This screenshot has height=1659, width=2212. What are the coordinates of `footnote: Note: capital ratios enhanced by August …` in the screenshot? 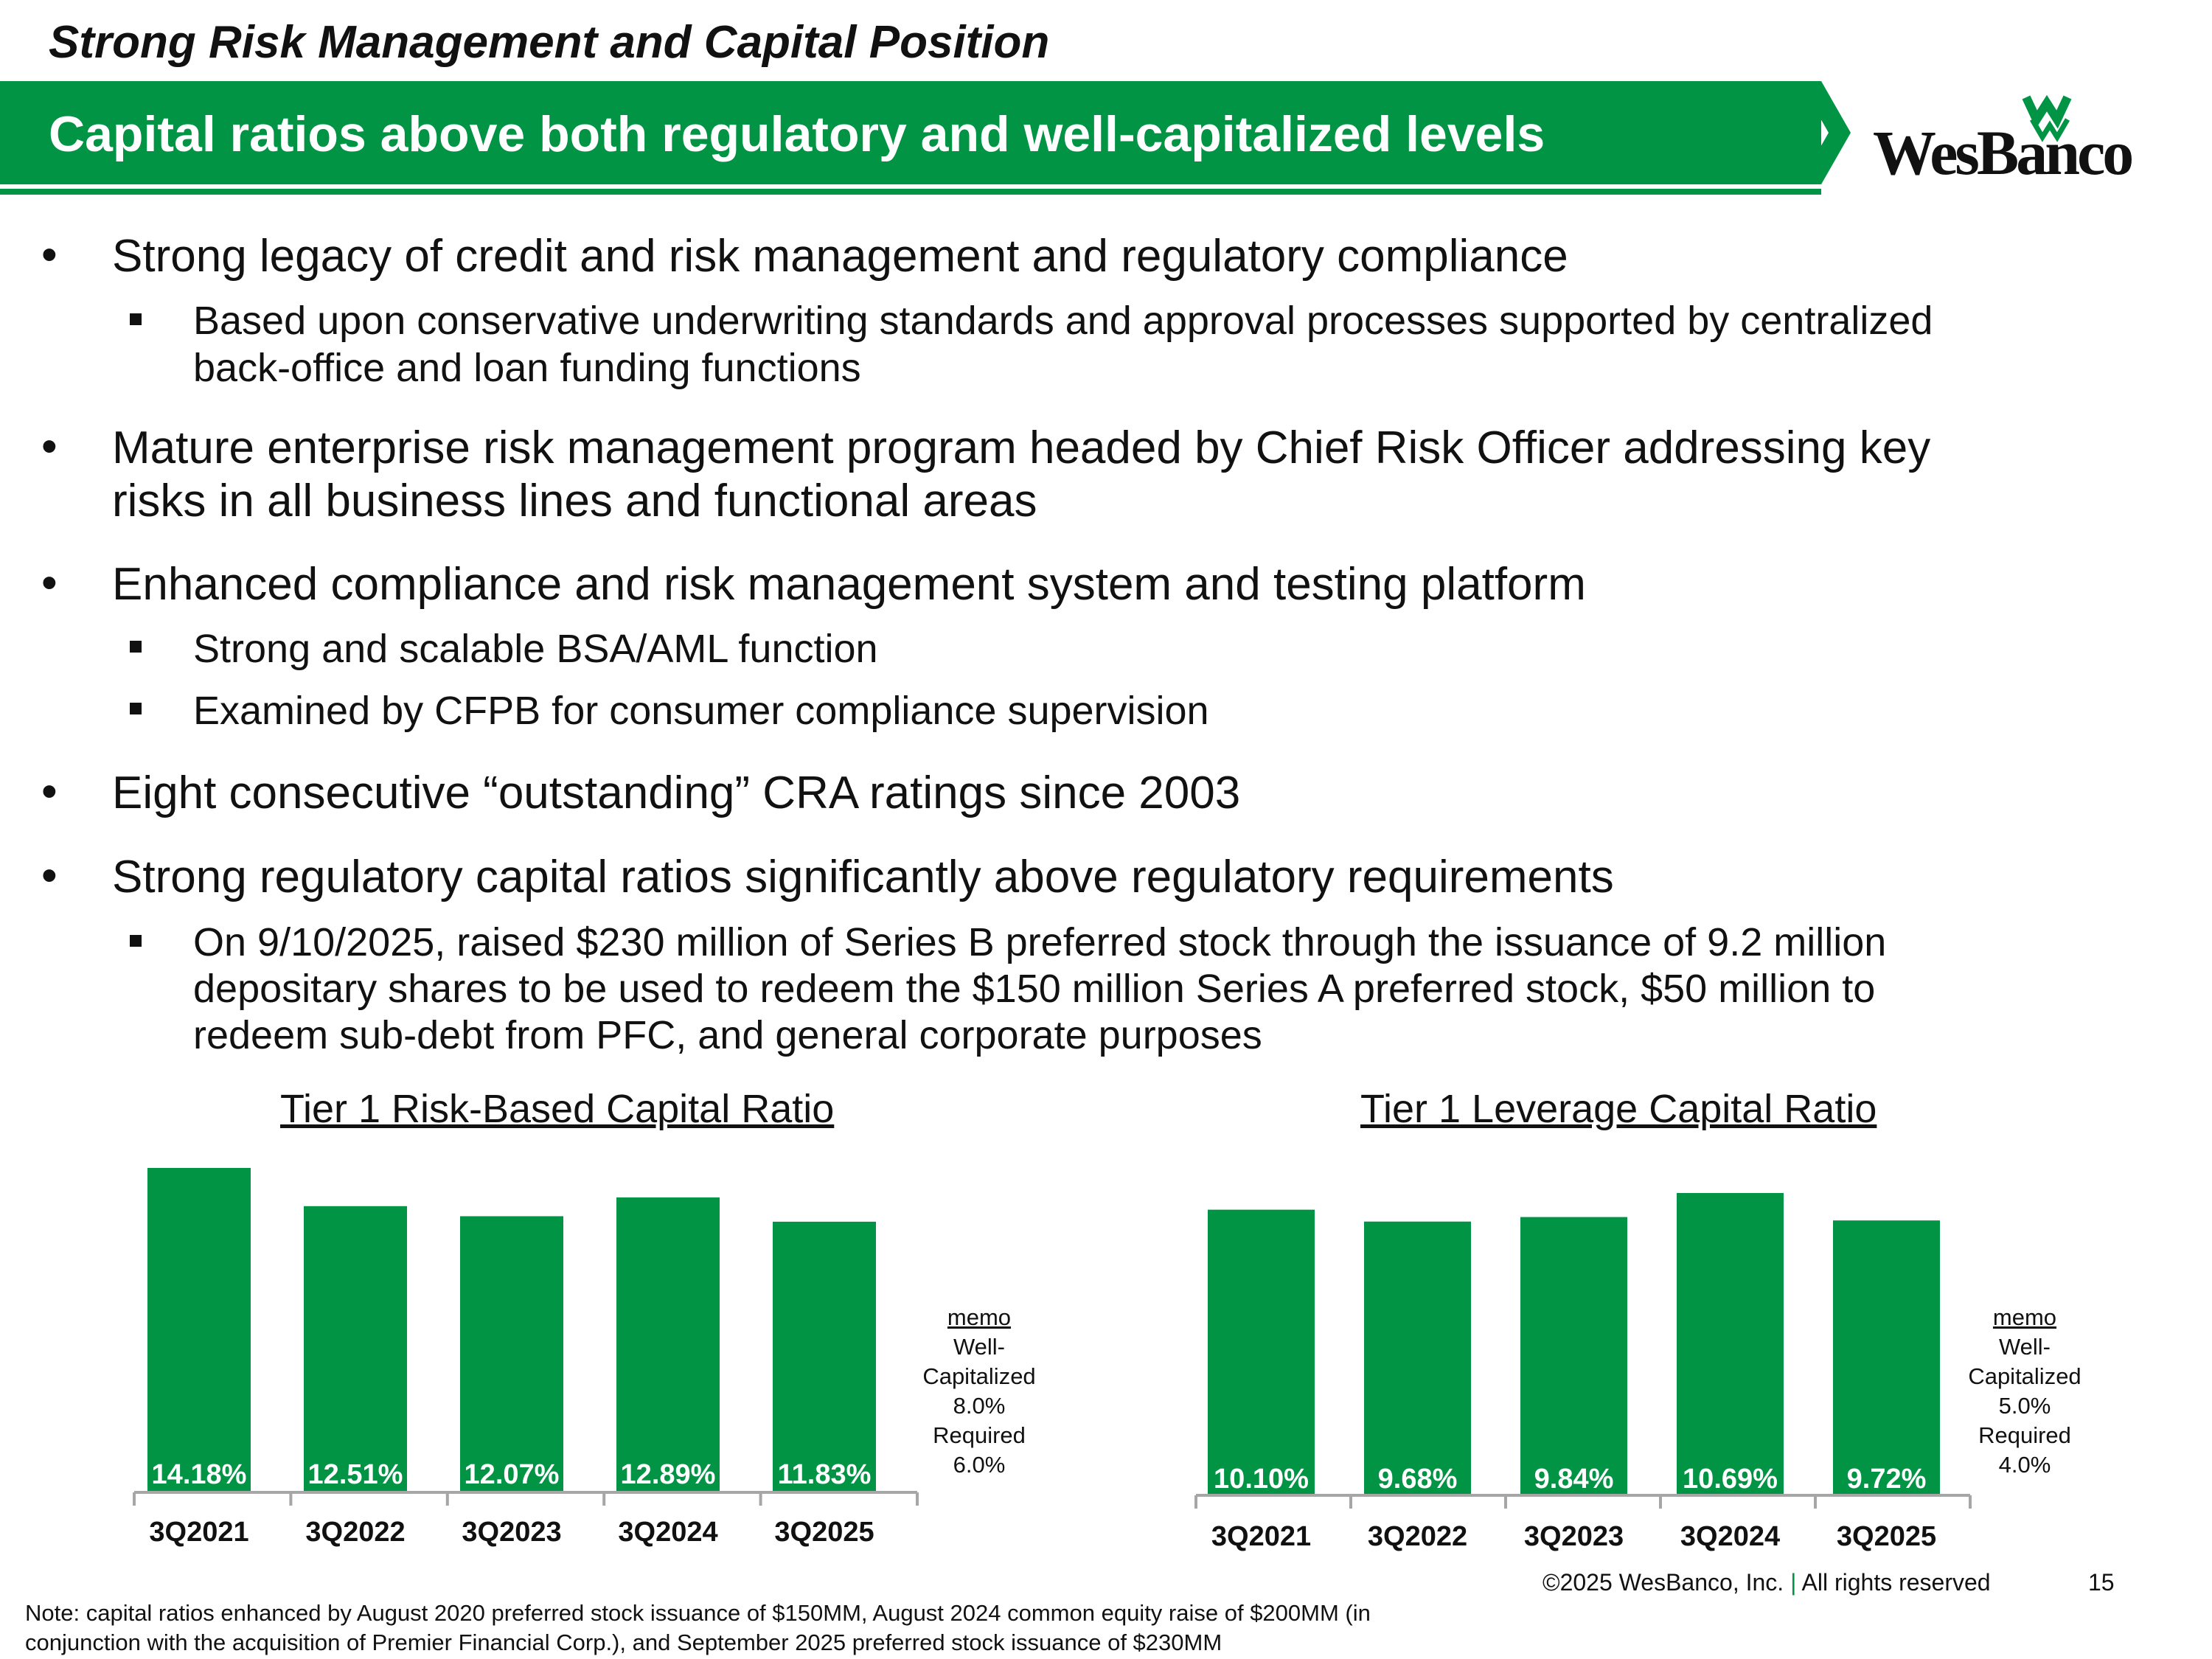 It's located at (799, 1628).